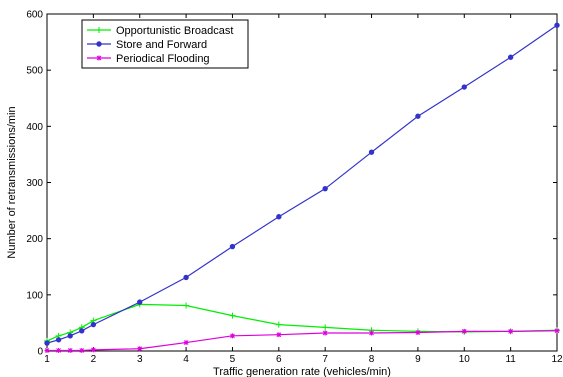 This screenshot has width=563, height=377. I want to click on legend-label: Periodical Flooding, so click(163, 59).